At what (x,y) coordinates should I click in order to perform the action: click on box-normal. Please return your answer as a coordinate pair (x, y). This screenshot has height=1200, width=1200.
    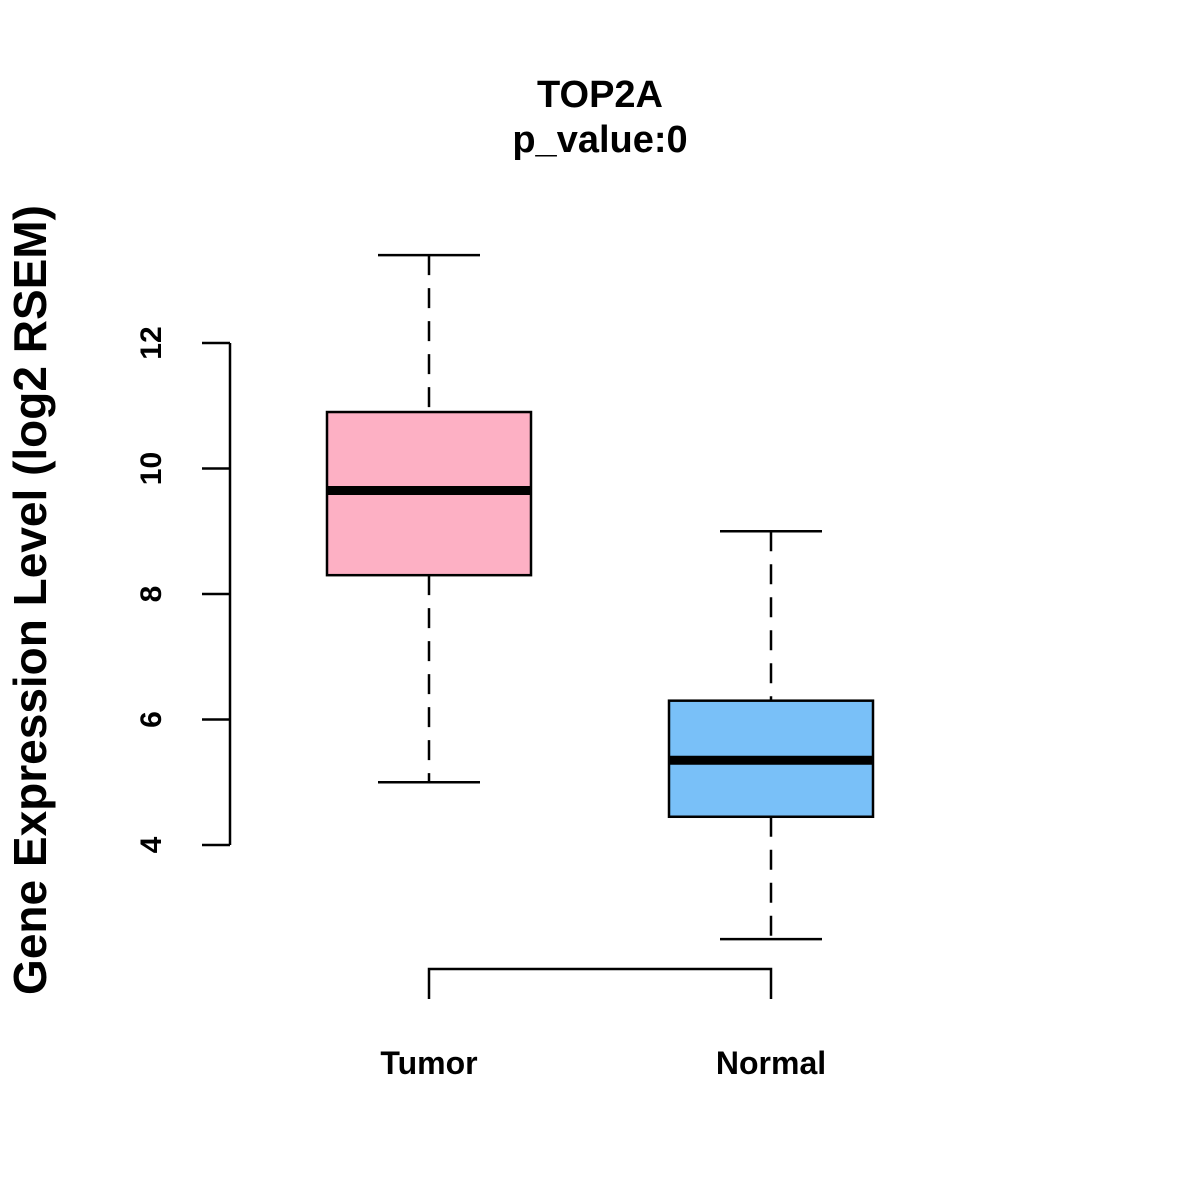
    Looking at the image, I should click on (771, 735).